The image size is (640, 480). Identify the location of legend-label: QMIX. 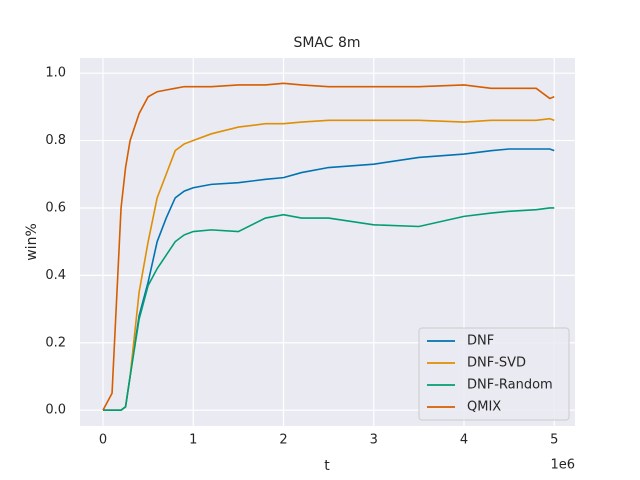
(484, 407).